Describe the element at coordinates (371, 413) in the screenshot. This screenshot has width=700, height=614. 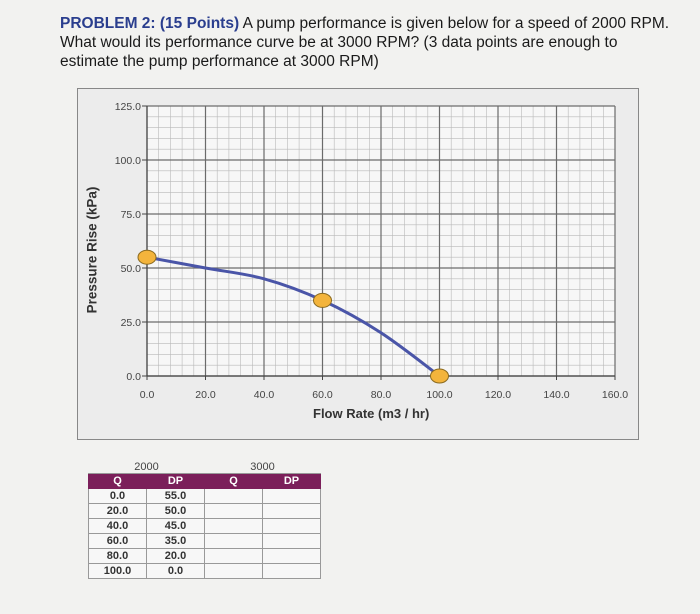
I see `x-axis-label: Flow Rate (m3 / hr)` at that location.